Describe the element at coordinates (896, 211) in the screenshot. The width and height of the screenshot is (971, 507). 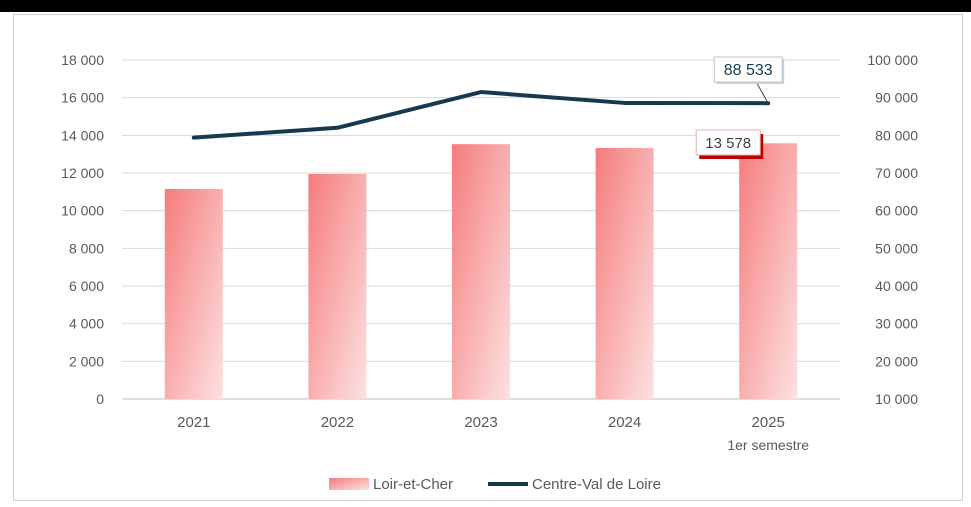
I see `right-axis-tick-label: 60 000` at that location.